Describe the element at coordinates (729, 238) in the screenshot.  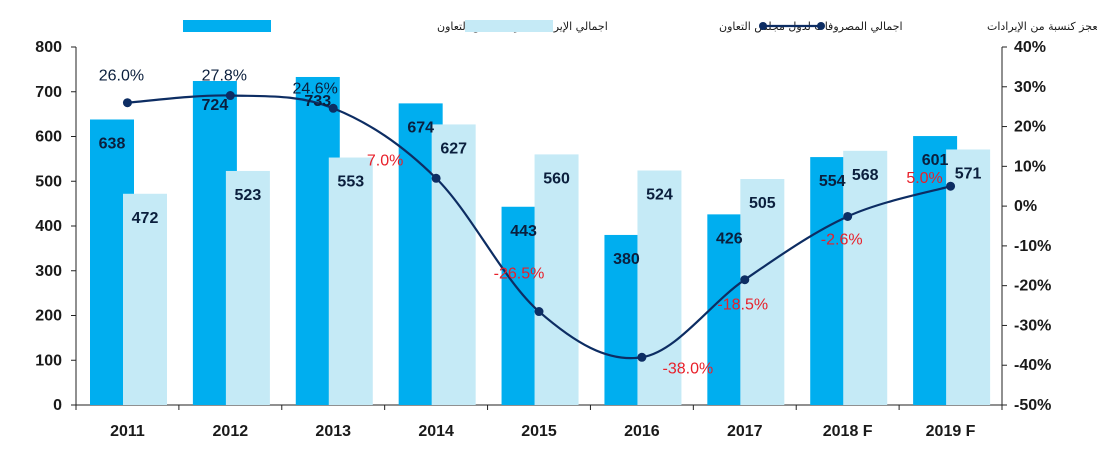
I see `revenue-value-label: 426` at that location.